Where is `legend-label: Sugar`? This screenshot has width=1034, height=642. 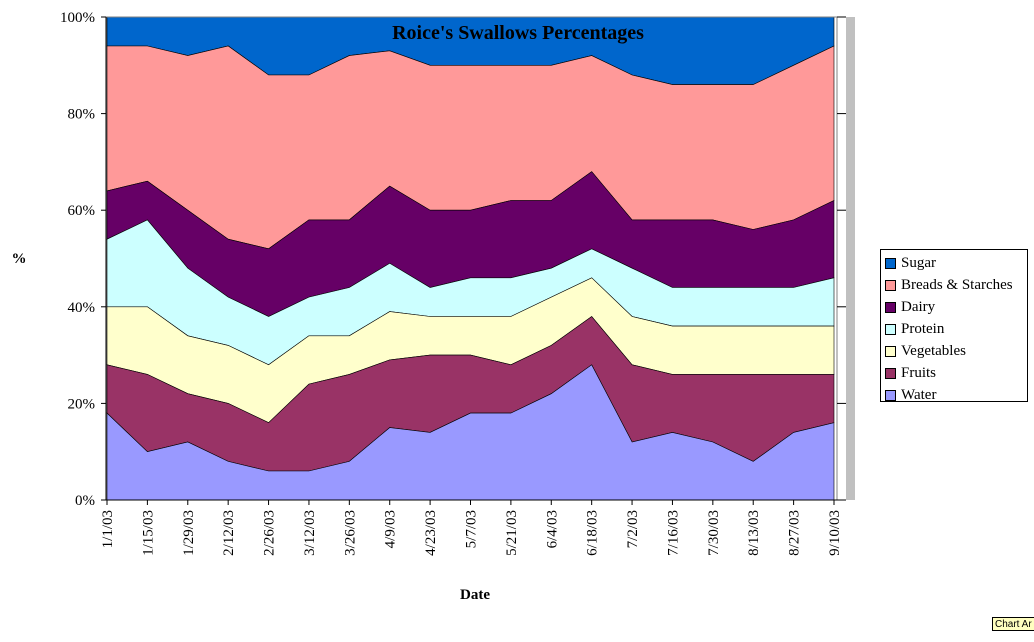
legend-label: Sugar is located at coordinates (918, 262).